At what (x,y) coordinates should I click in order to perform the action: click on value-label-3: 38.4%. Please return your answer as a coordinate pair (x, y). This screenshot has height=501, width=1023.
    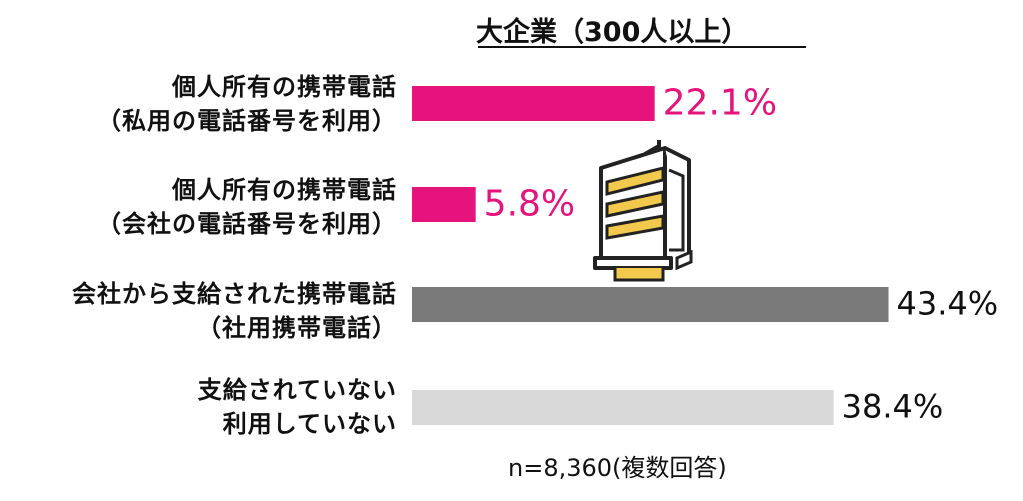
    Looking at the image, I should click on (893, 407).